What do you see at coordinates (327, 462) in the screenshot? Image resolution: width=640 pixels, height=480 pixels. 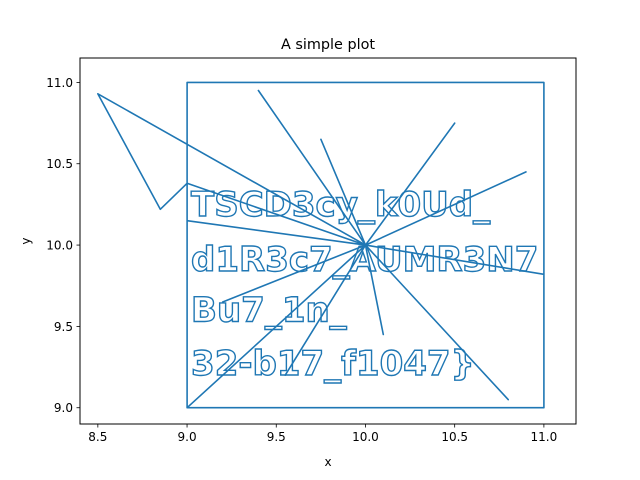 I see `x-axis-label: x` at bounding box center [327, 462].